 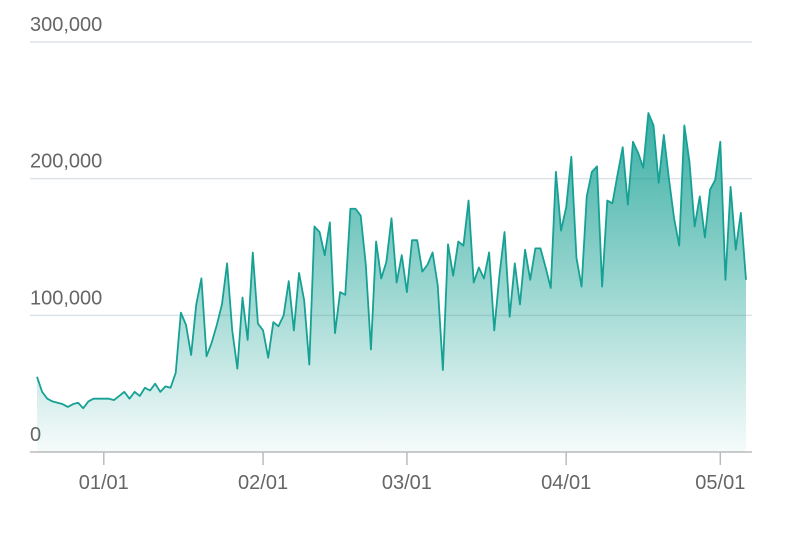 I want to click on x-tick-label: 01/01, so click(x=104, y=483).